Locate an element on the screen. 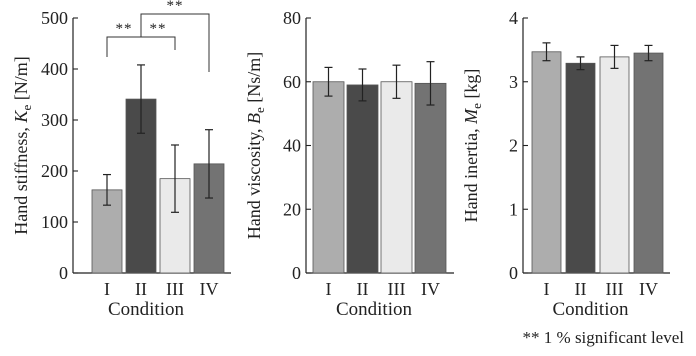 Image resolution: width=696 pixels, height=356 pixels. y-tick-label: 40 is located at coordinates (292, 146).